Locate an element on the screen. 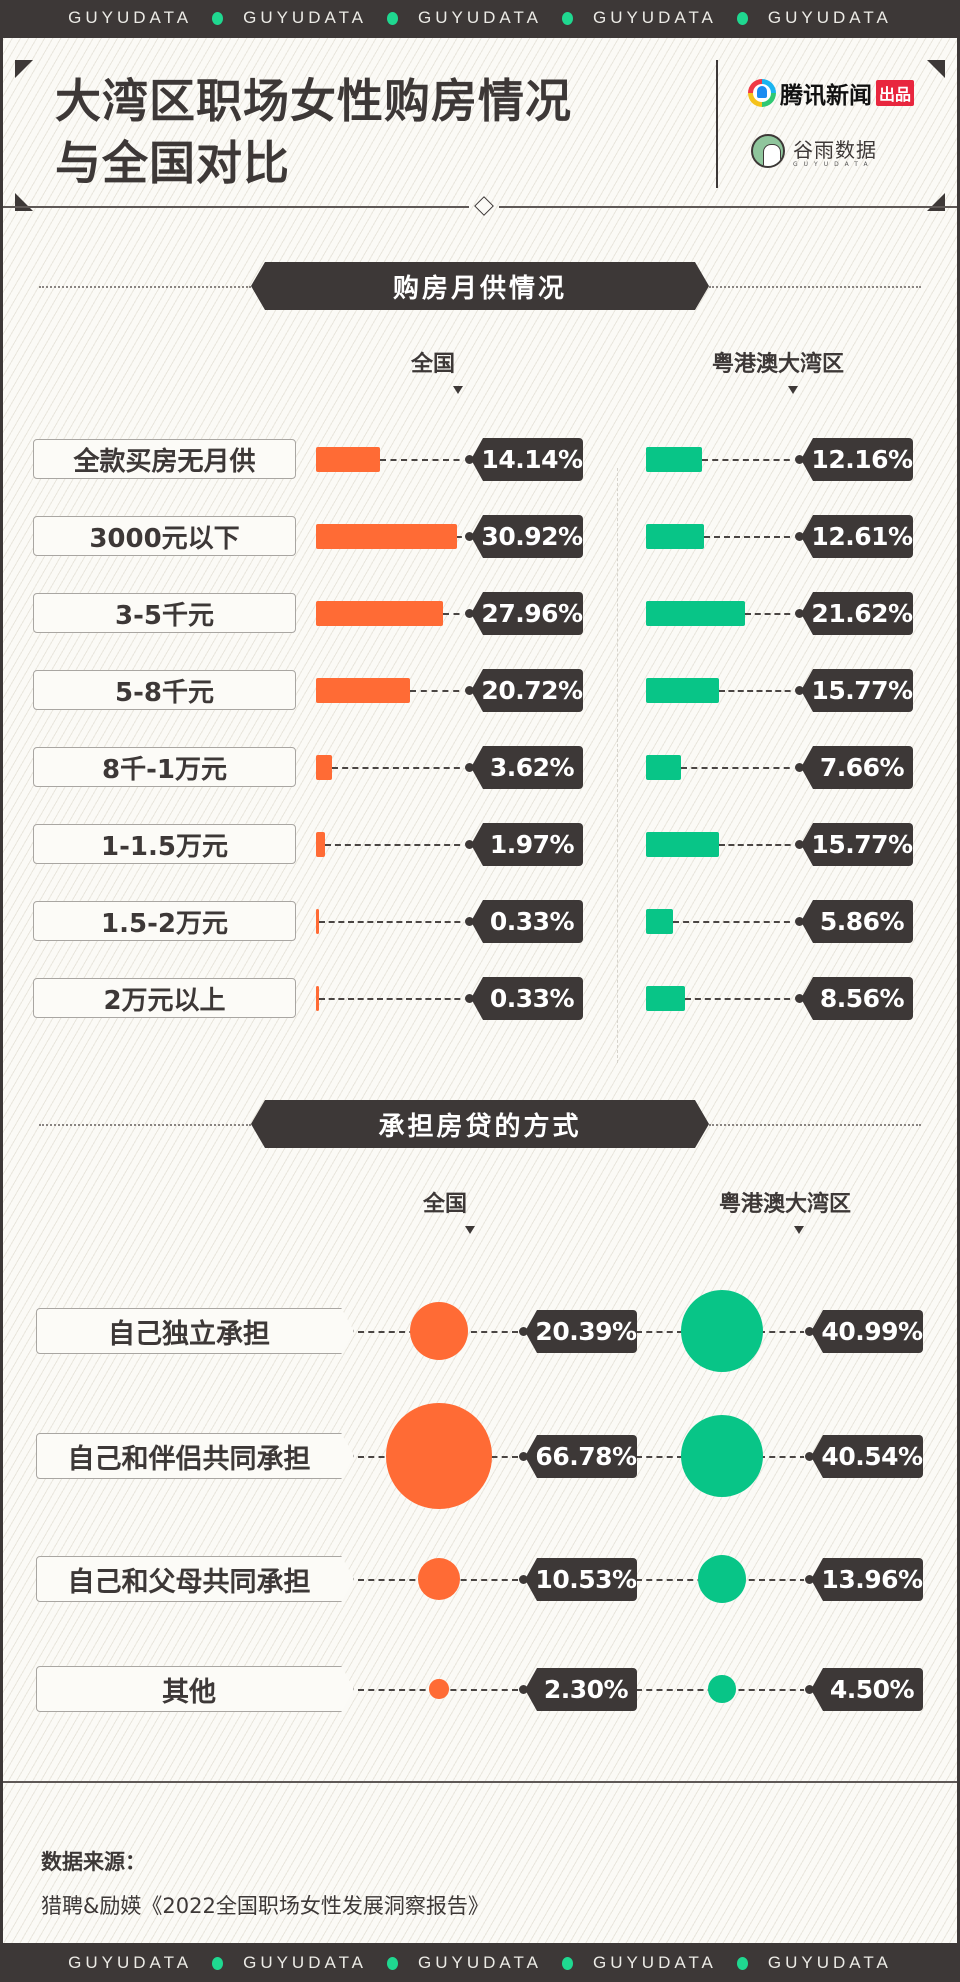 The height and width of the screenshot is (1982, 960). title-line-1: 大湾区职场女性购房情况 is located at coordinates (313, 101).